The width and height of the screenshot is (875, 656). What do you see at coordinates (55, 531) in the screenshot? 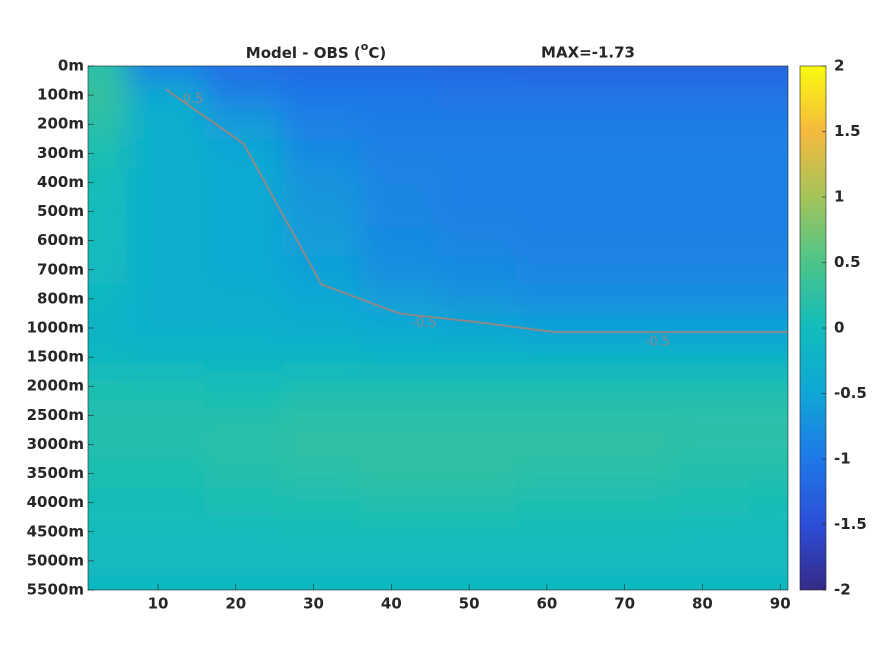
I see `y-tick-label: 4500m` at bounding box center [55, 531].